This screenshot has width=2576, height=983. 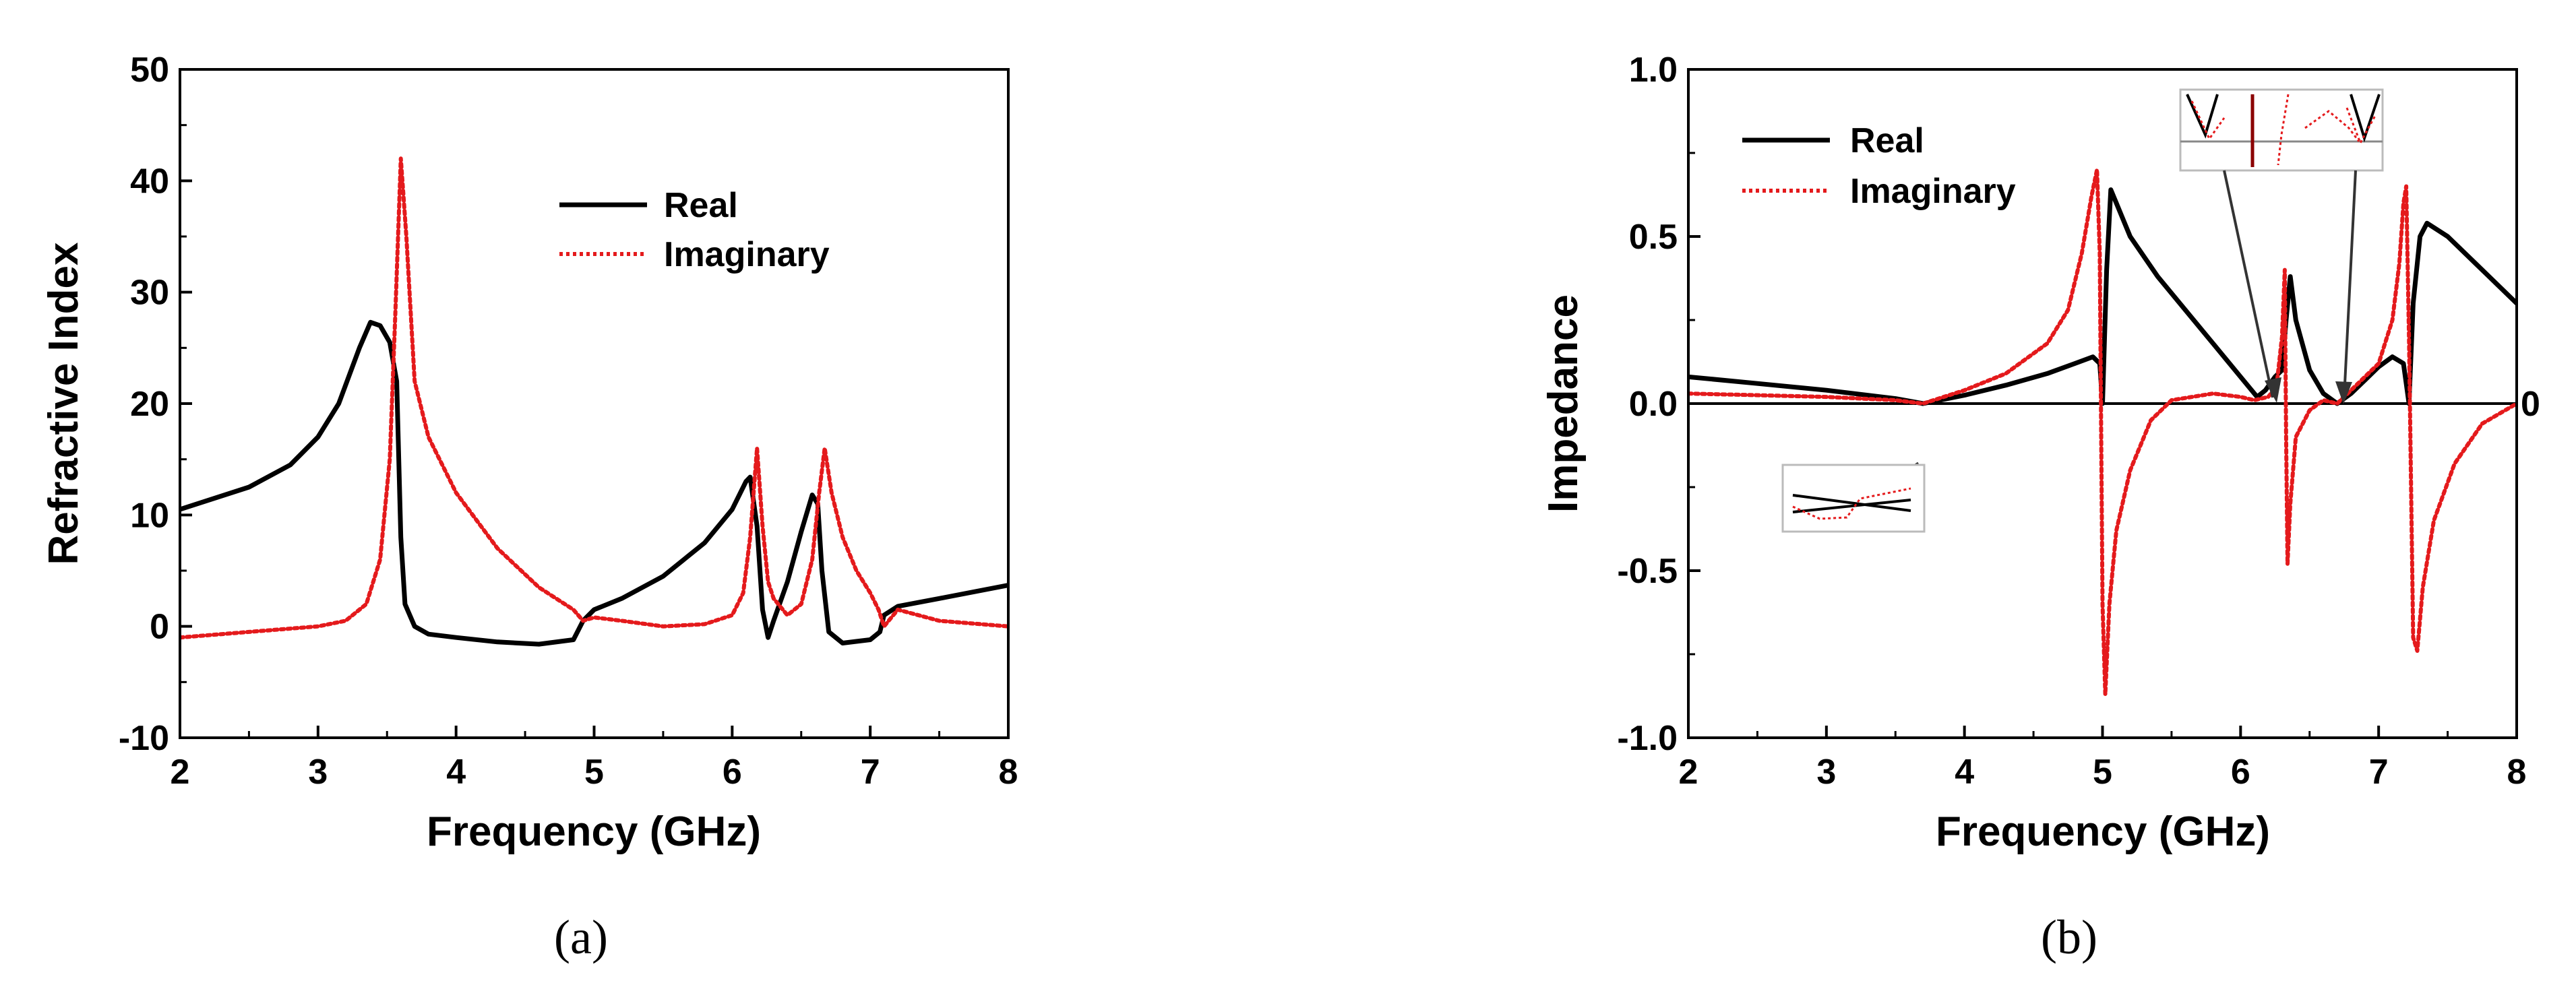 I want to click on x-axis-label-a: Frequency (GHz), so click(x=594, y=831).